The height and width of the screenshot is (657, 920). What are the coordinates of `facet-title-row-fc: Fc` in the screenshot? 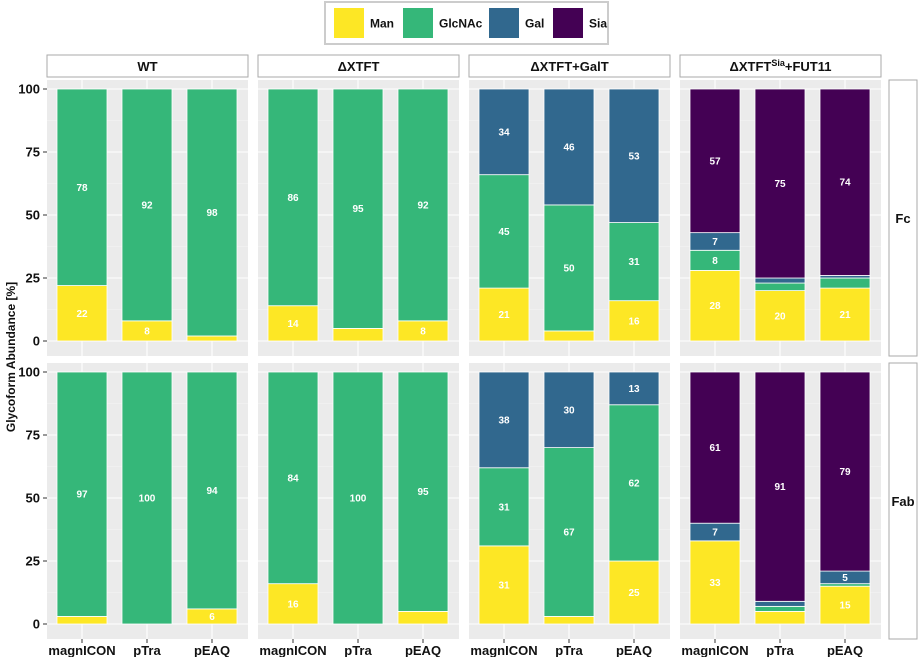 It's located at (902, 218).